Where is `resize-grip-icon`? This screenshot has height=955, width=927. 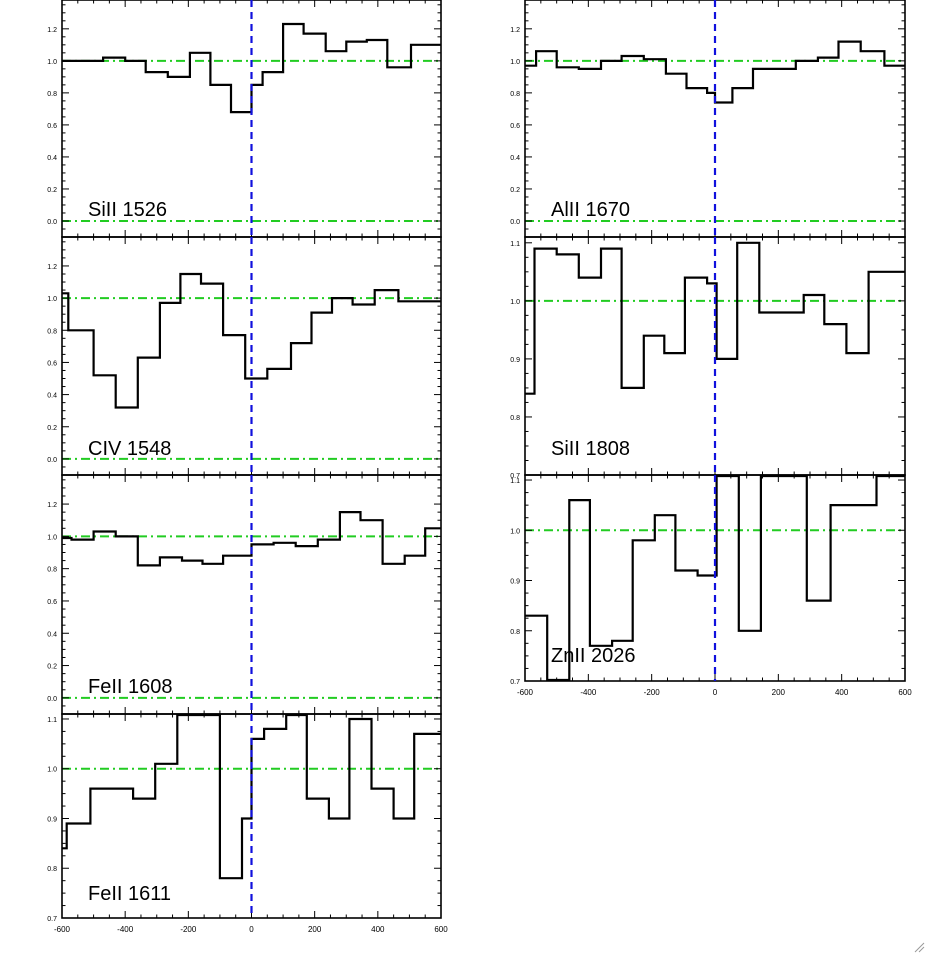
resize-grip-icon is located at coordinates (919, 947).